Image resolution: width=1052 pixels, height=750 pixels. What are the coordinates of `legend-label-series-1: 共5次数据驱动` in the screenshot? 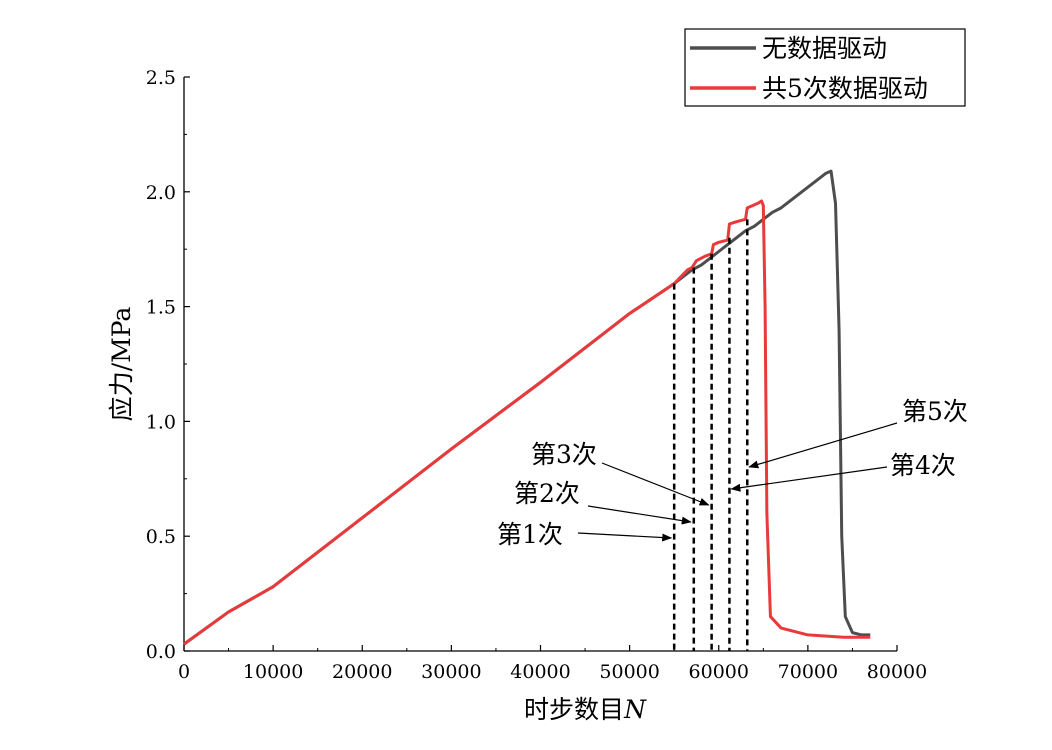 It's located at (845, 88).